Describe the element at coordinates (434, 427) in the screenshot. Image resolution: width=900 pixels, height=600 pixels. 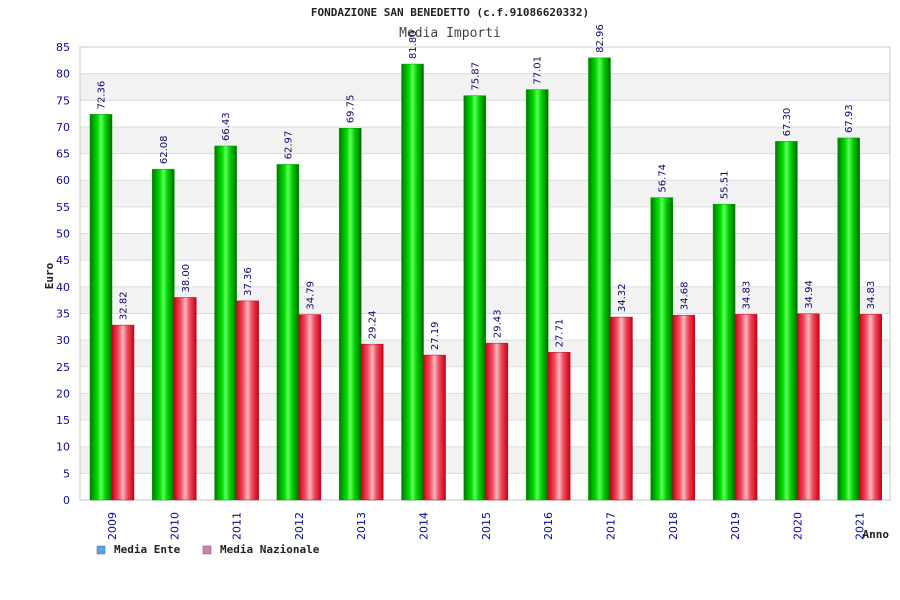
I see `bar-media-nazionale-2014` at that location.